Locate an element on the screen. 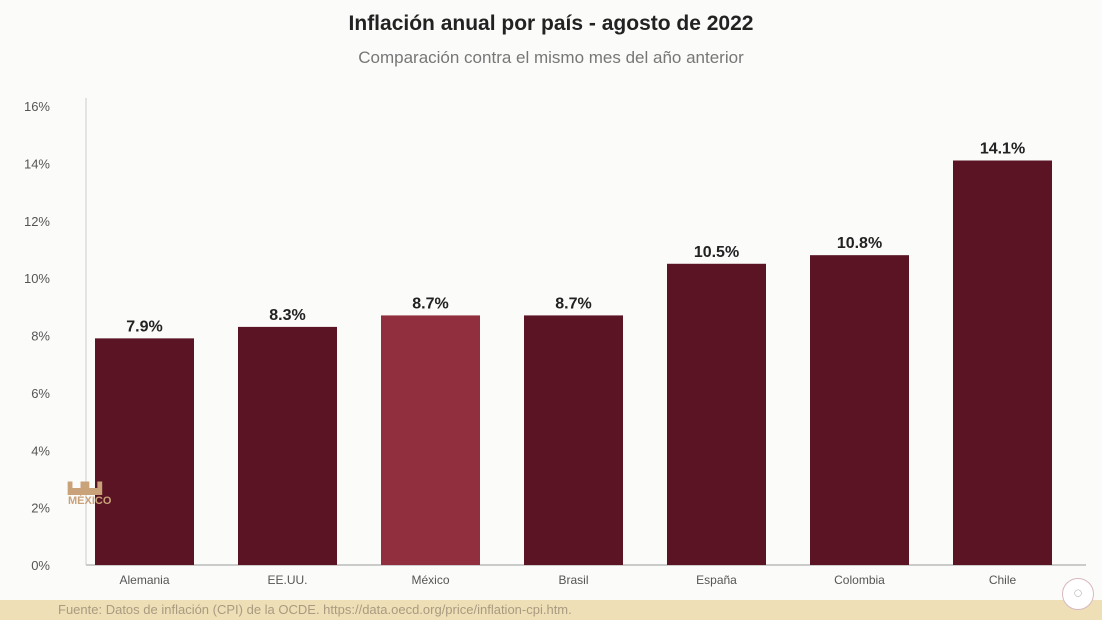 This screenshot has width=1102, height=620. bar-colombia is located at coordinates (859, 410).